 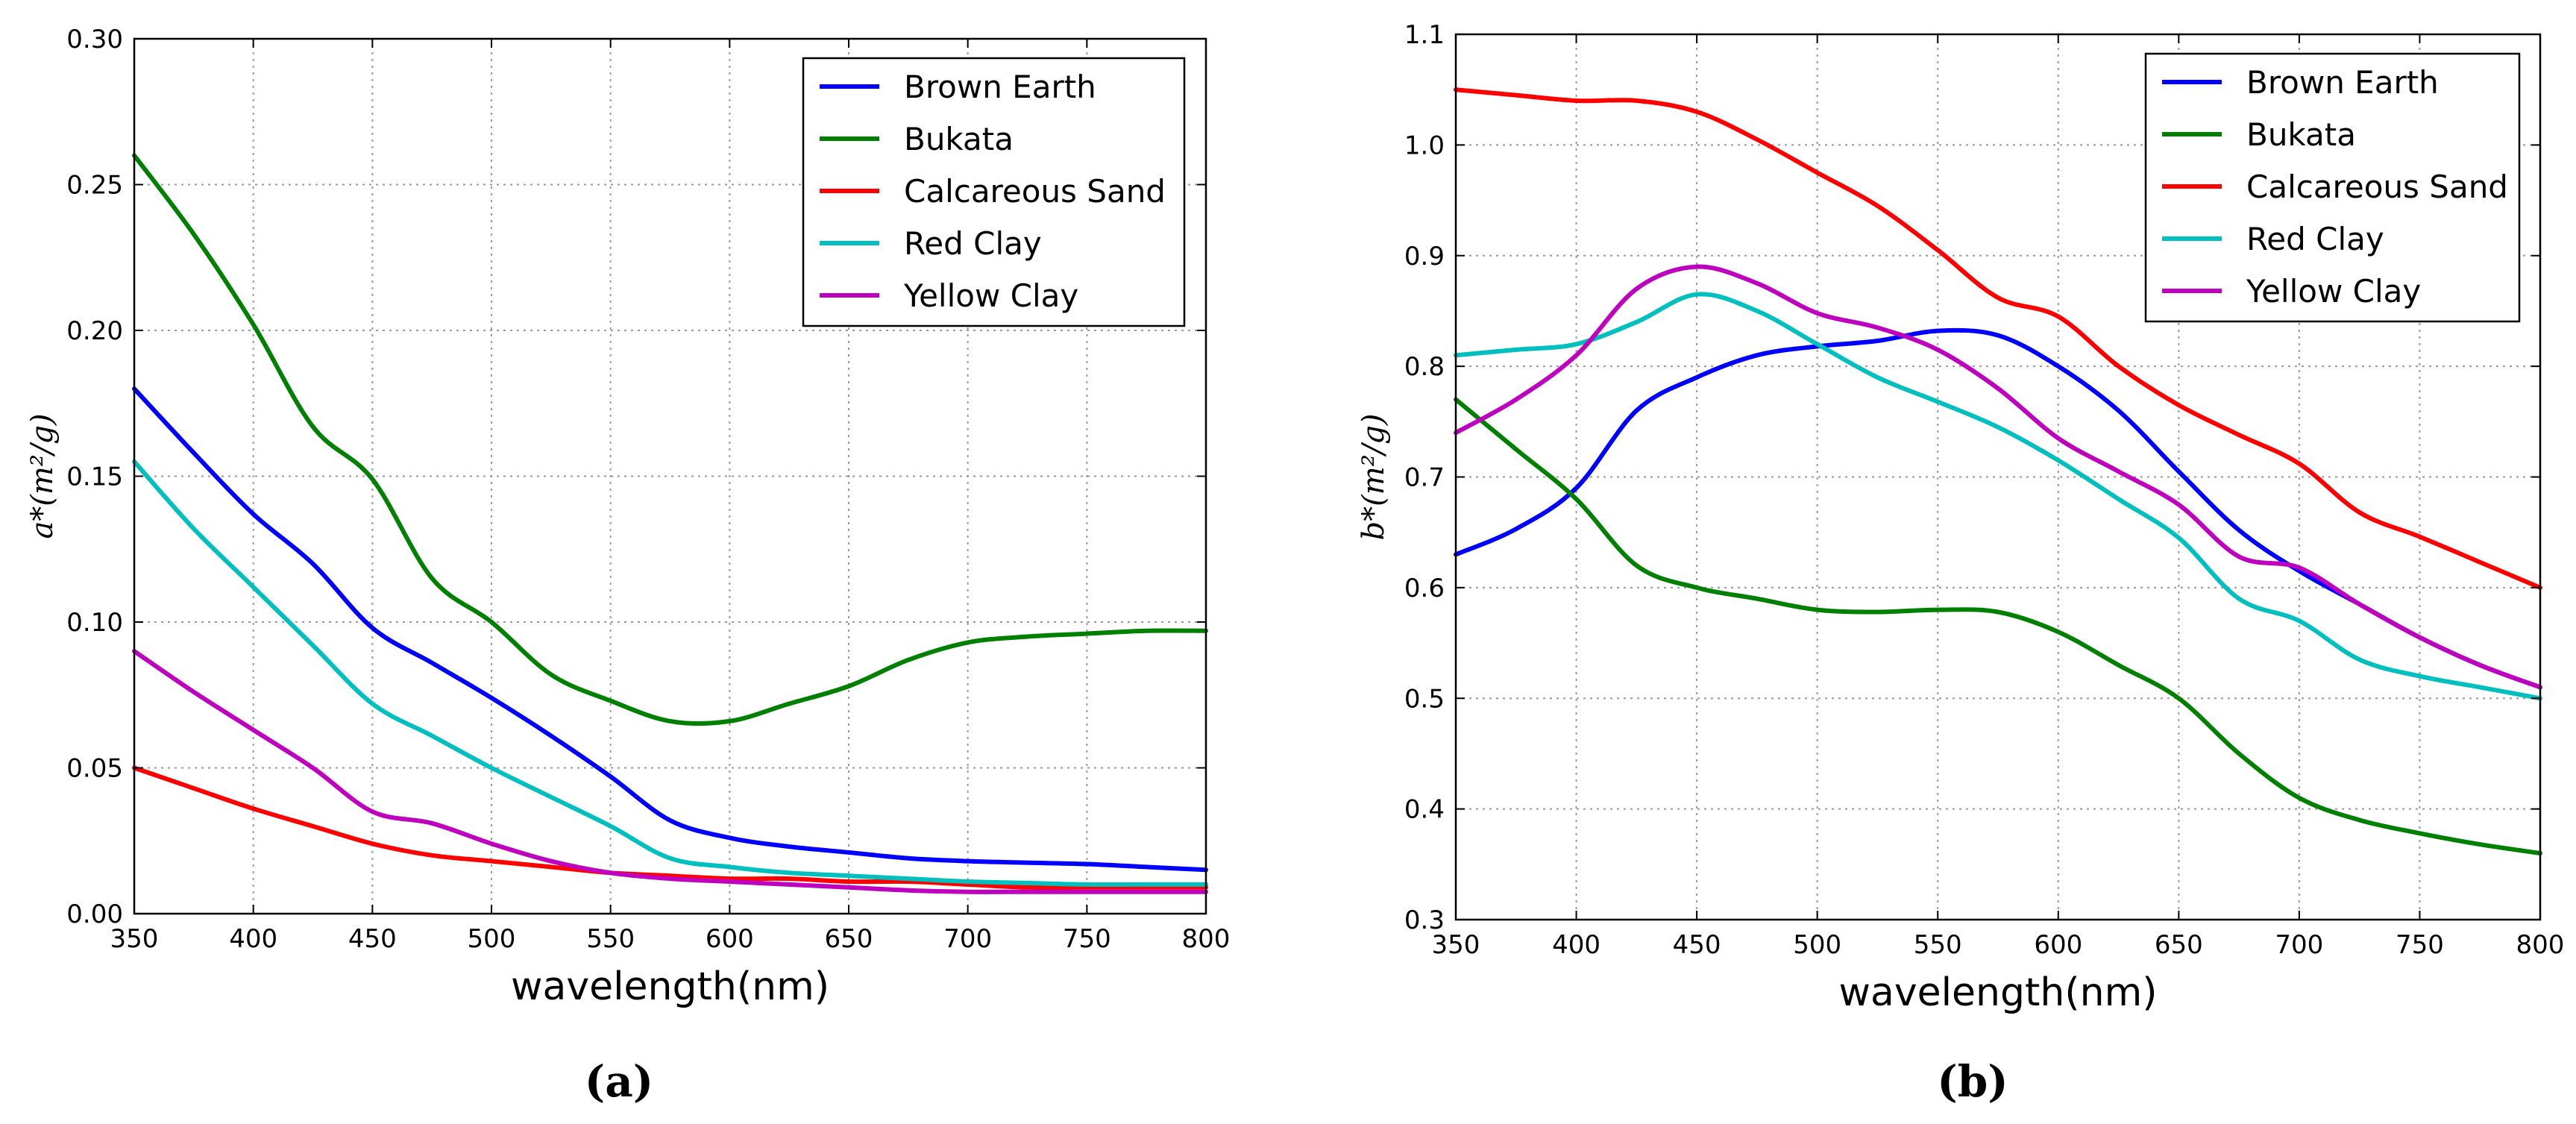 What do you see at coordinates (95, 39) in the screenshot?
I see `y-tick-label: 0.30` at bounding box center [95, 39].